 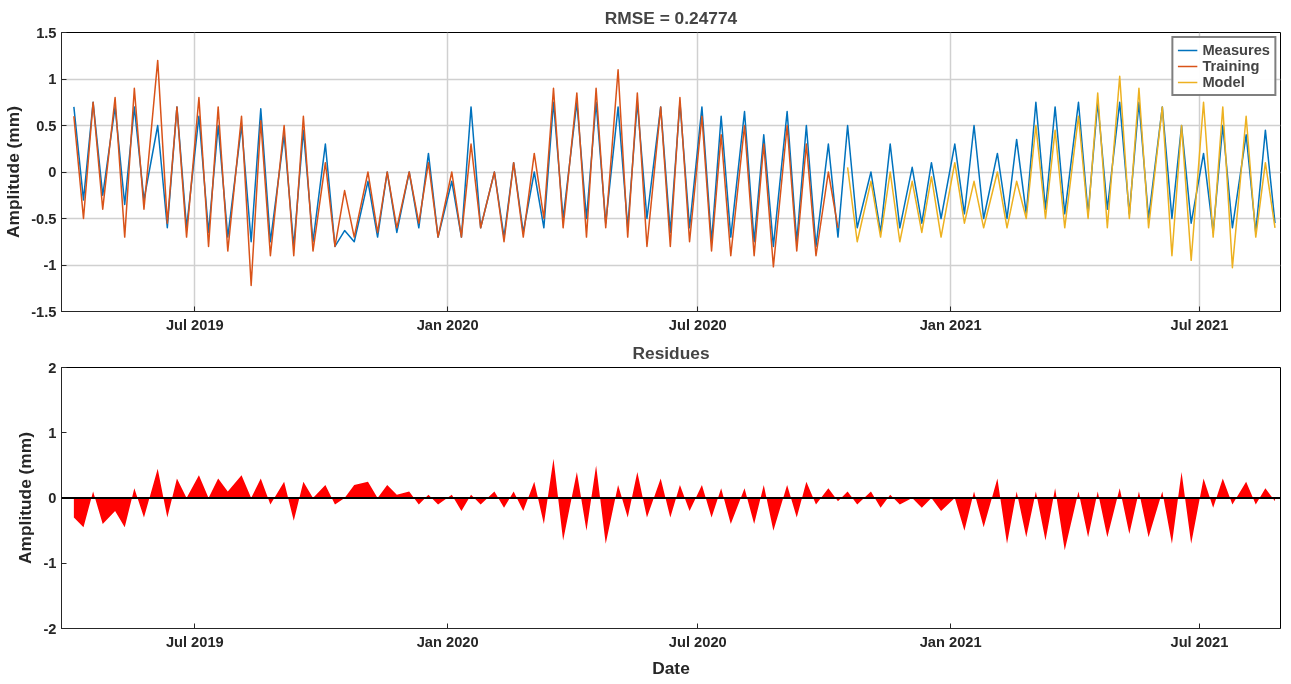 I want to click on legend-label: Model, so click(x=1223, y=82).